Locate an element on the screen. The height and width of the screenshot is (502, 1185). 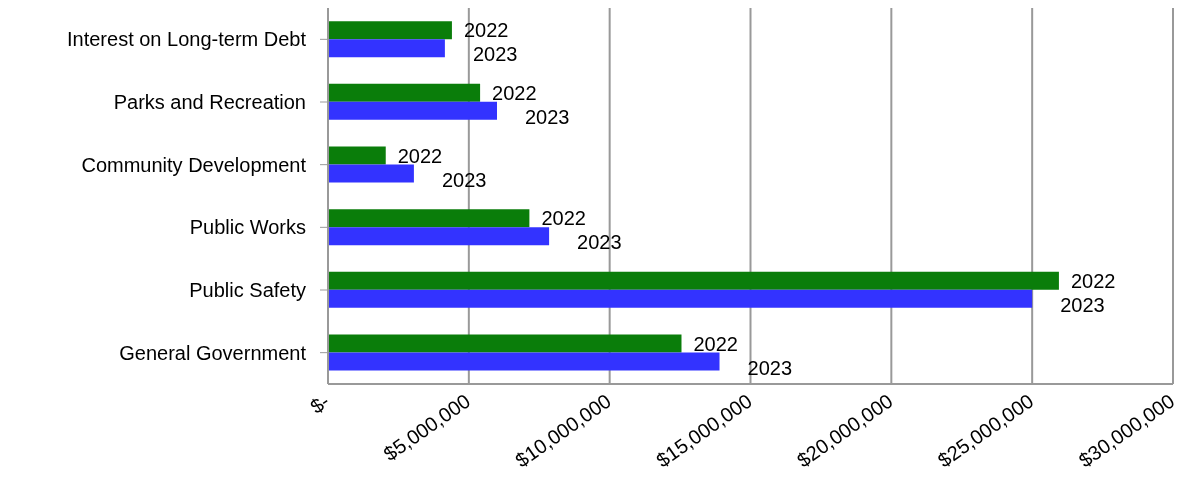
y-tick-label: Interest on Long-term Debt is located at coordinates (186, 39).